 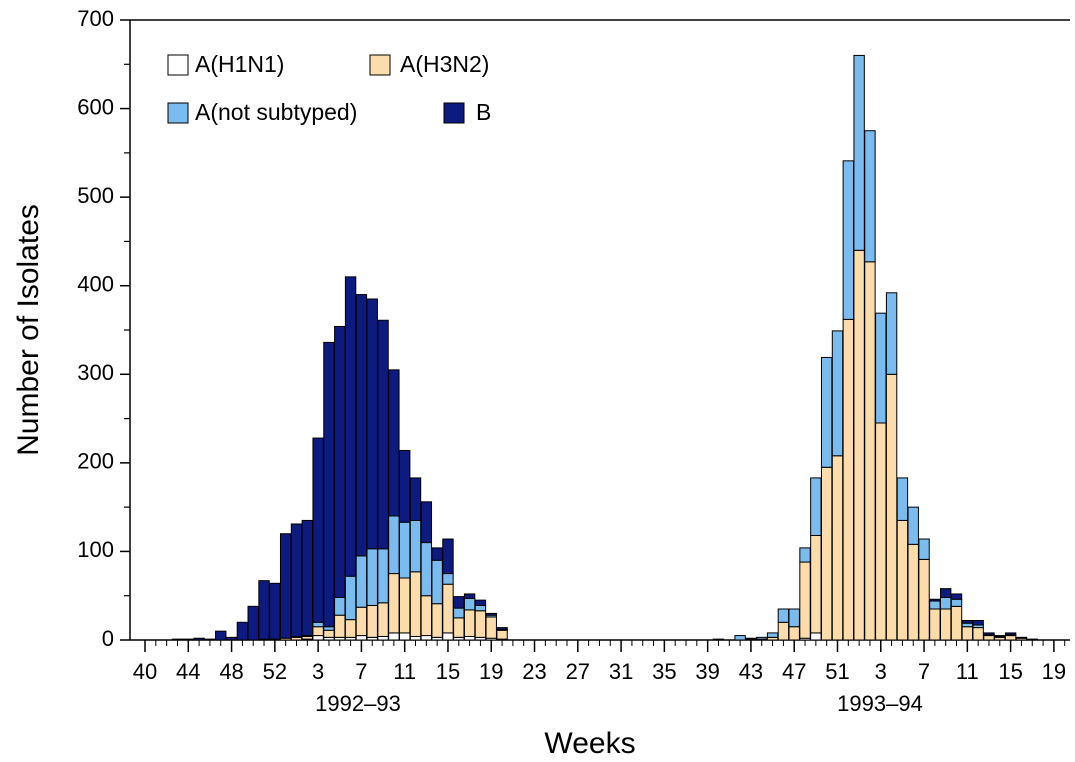 What do you see at coordinates (578, 671) in the screenshot?
I see `x-tick-label: 27` at bounding box center [578, 671].